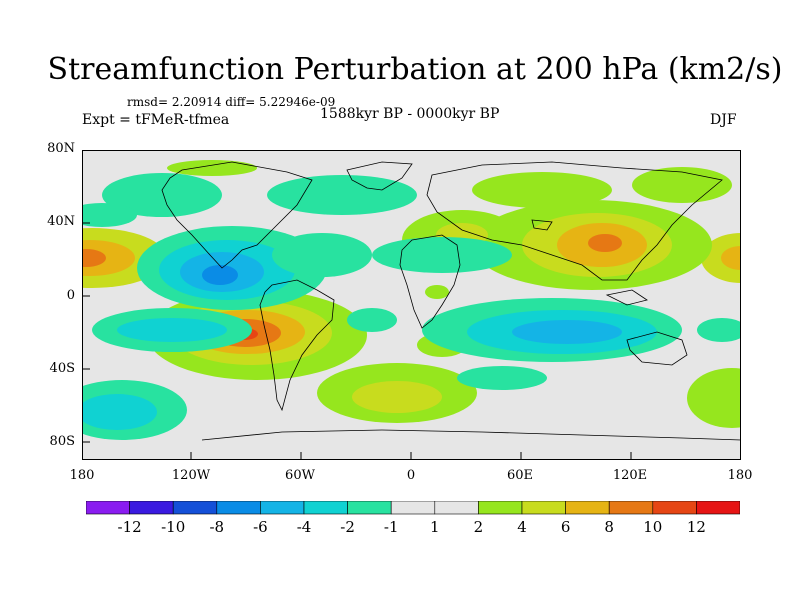 The height and width of the screenshot is (600, 800). What do you see at coordinates (62, 441) in the screenshot?
I see `lat-label-80s: 80S` at bounding box center [62, 441].